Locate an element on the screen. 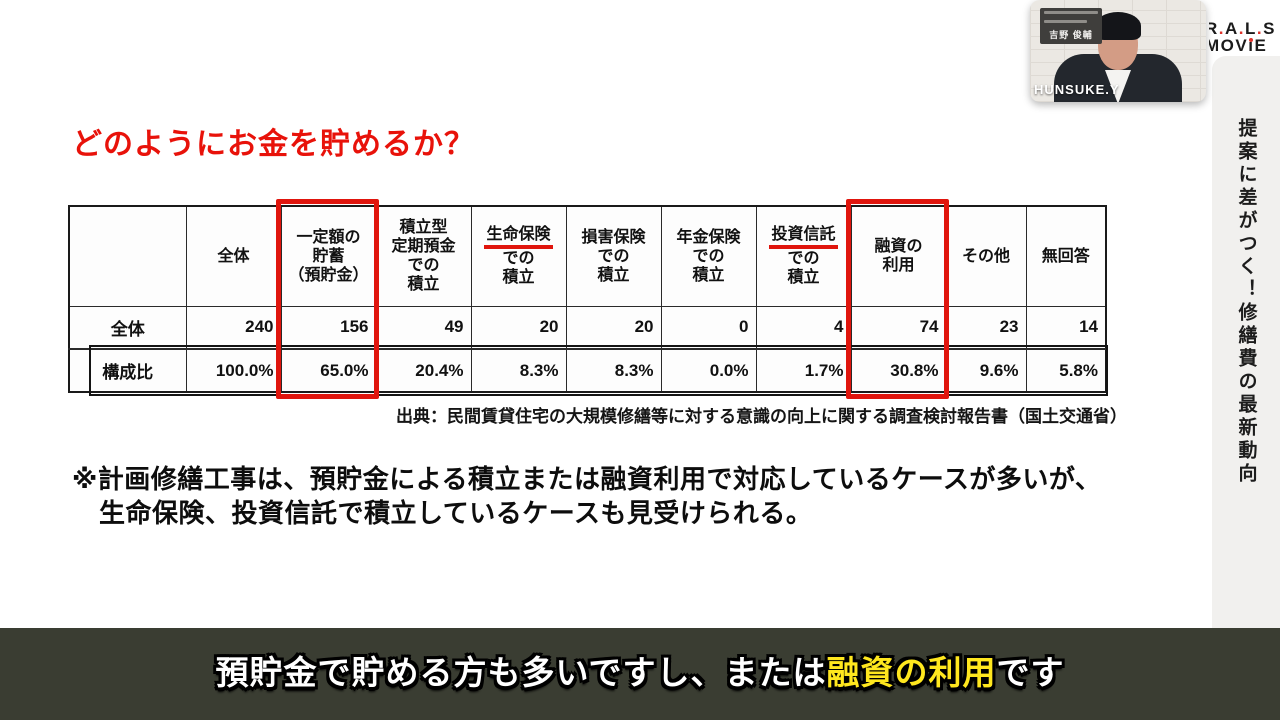 The width and height of the screenshot is (1280, 720). caption-pre: 預貯金で貯める方も多いですし、または is located at coordinates (521, 672).